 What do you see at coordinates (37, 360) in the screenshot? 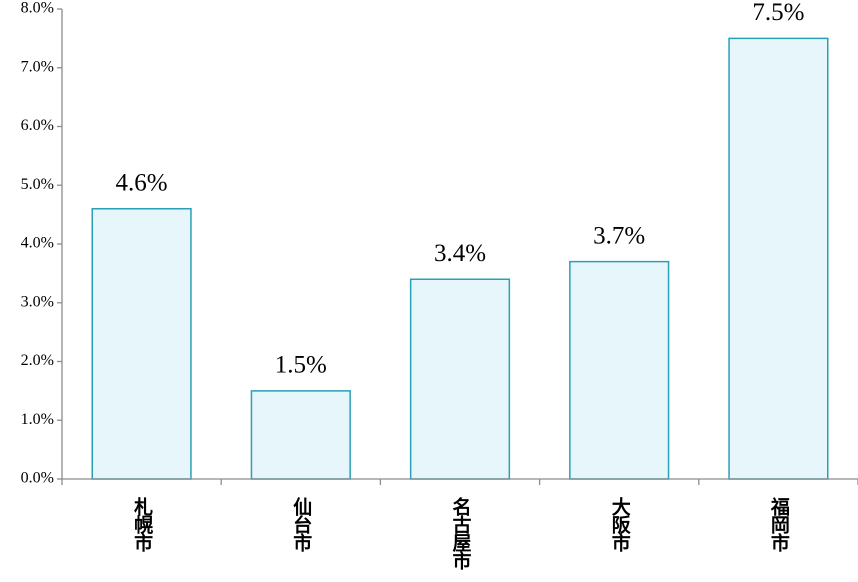
I see `y-tick-label: 2.0%` at bounding box center [37, 360].